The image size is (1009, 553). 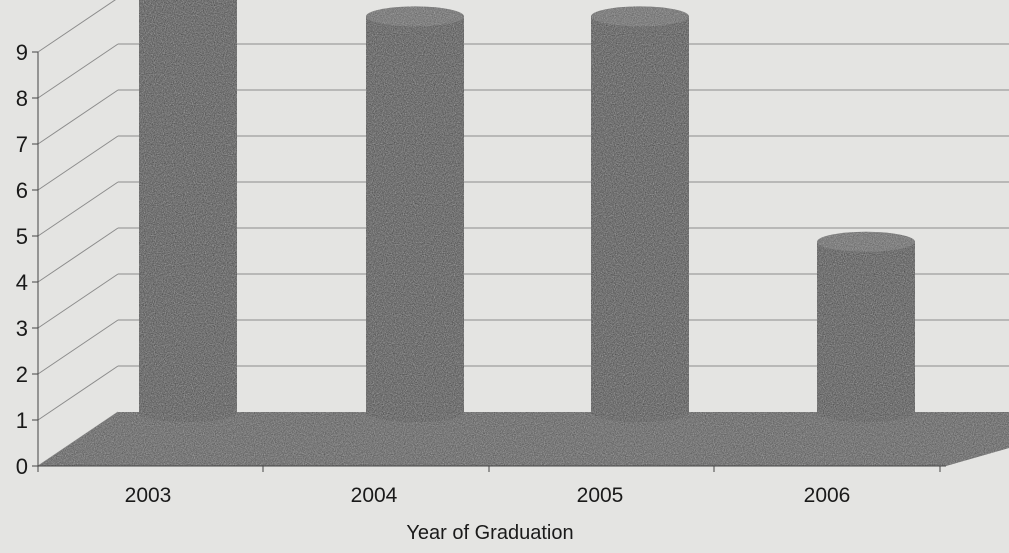 What do you see at coordinates (22, 98) in the screenshot?
I see `y-tick-label: 8` at bounding box center [22, 98].